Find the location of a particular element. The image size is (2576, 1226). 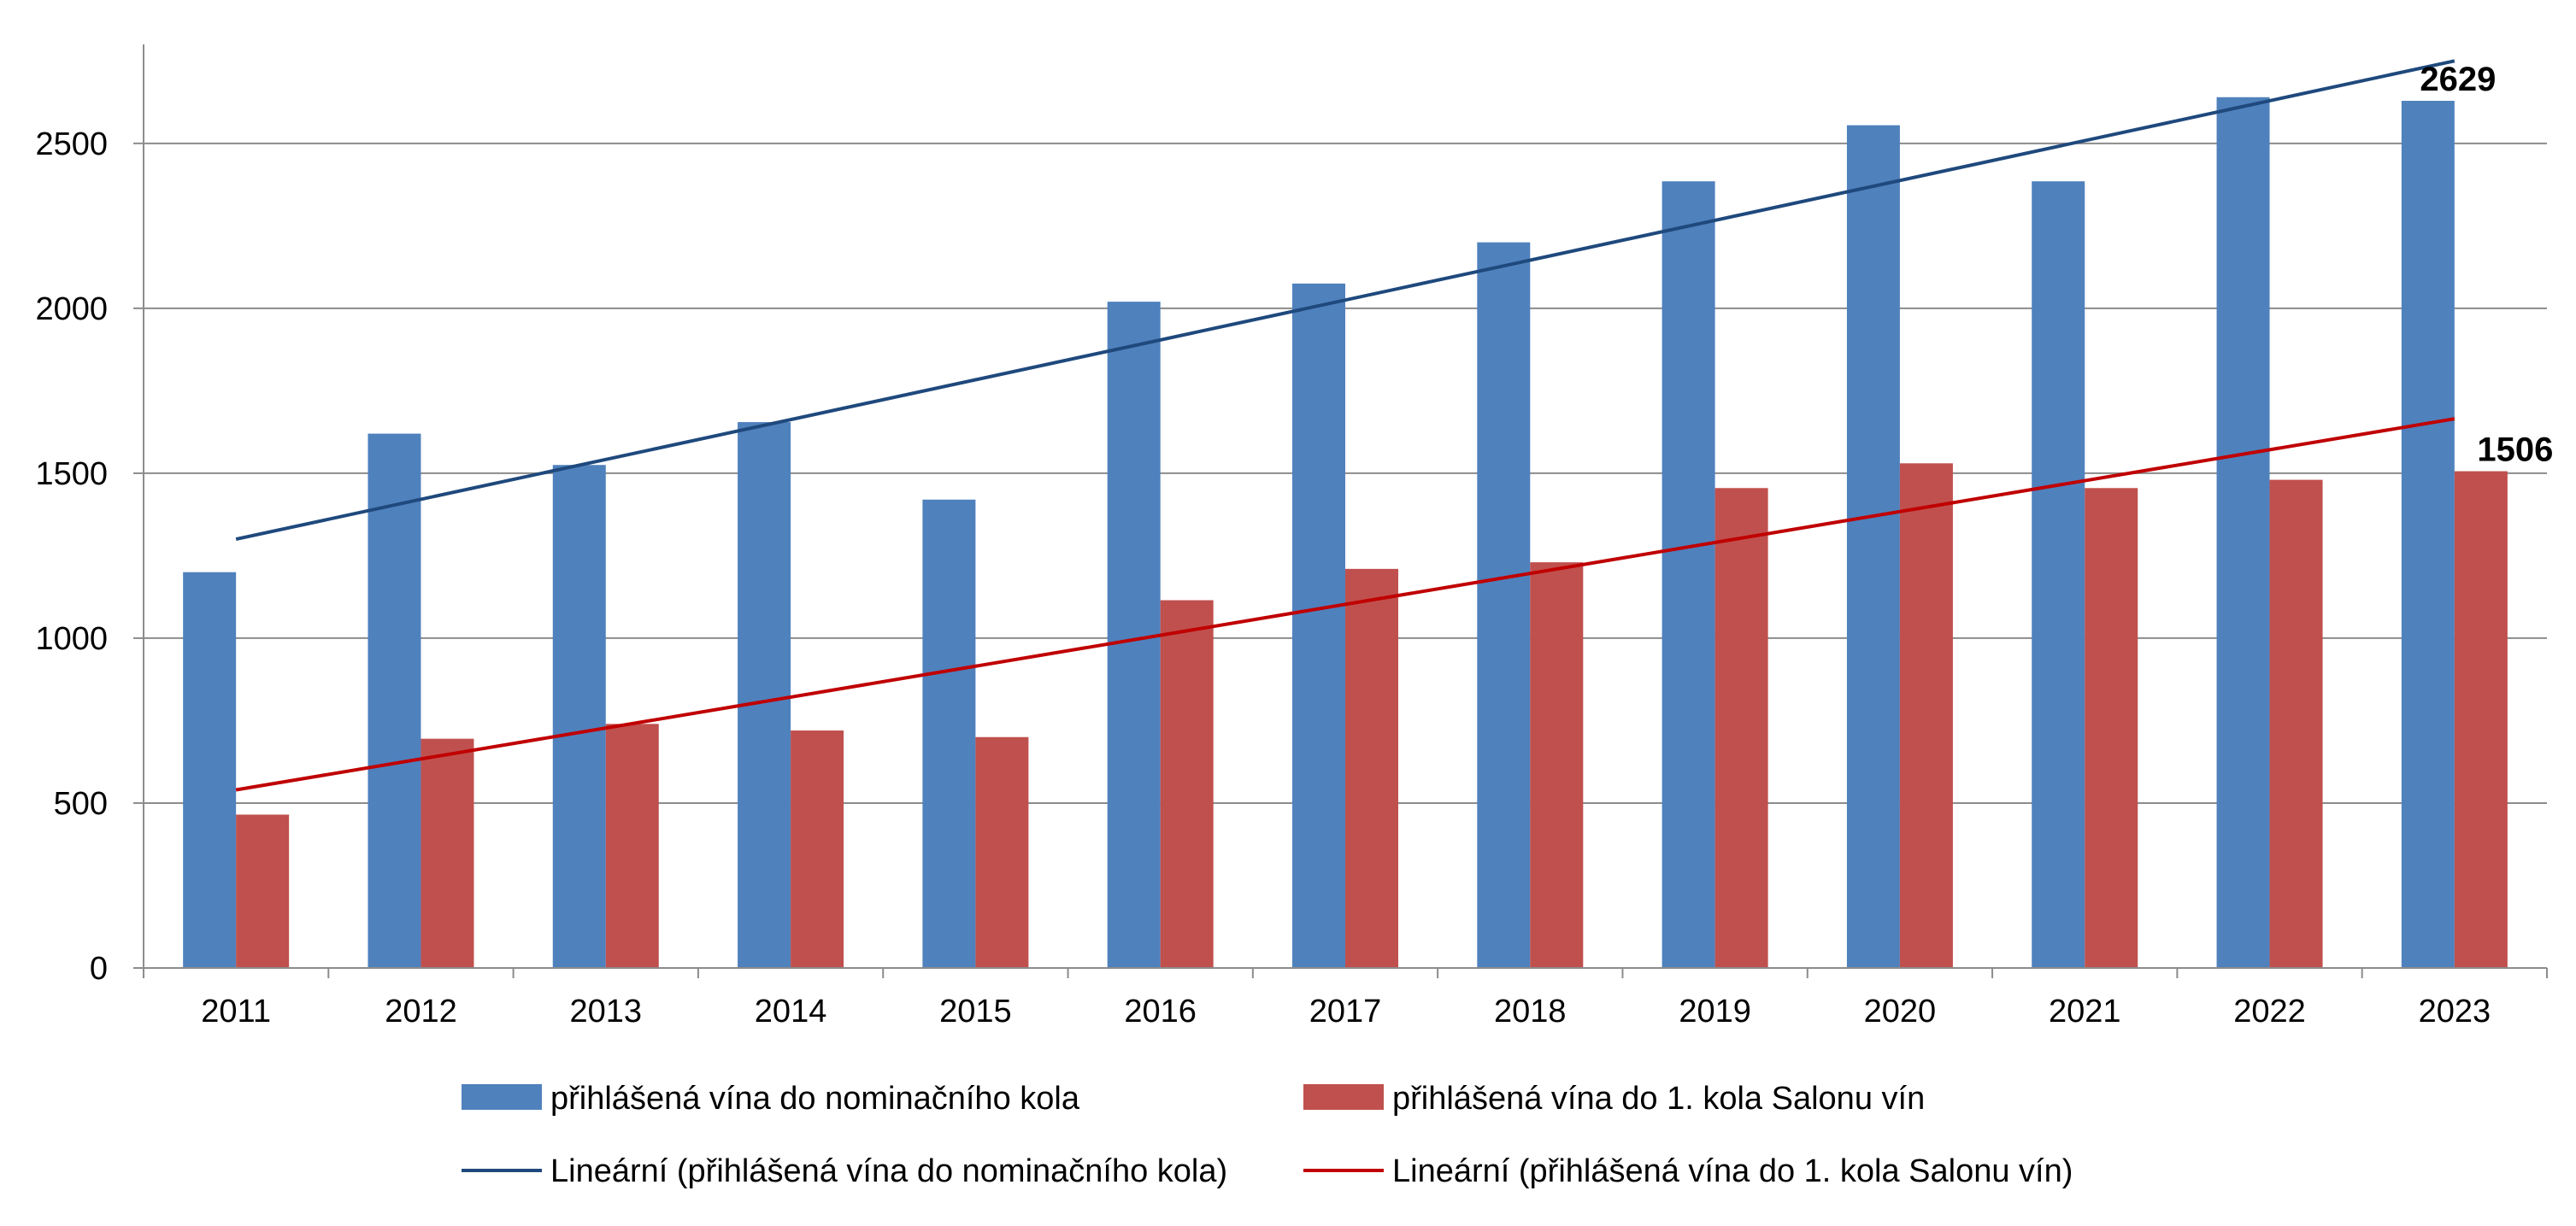

x-tick-label: 2015 is located at coordinates (975, 1011).